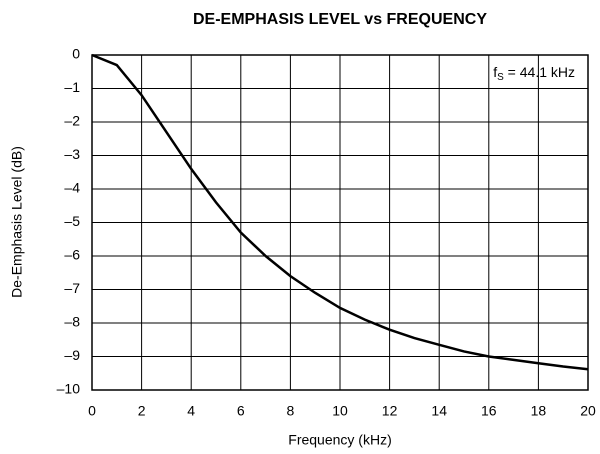 This screenshot has height=454, width=600. Describe the element at coordinates (72, 188) in the screenshot. I see `y-tick-label: –4` at that location.